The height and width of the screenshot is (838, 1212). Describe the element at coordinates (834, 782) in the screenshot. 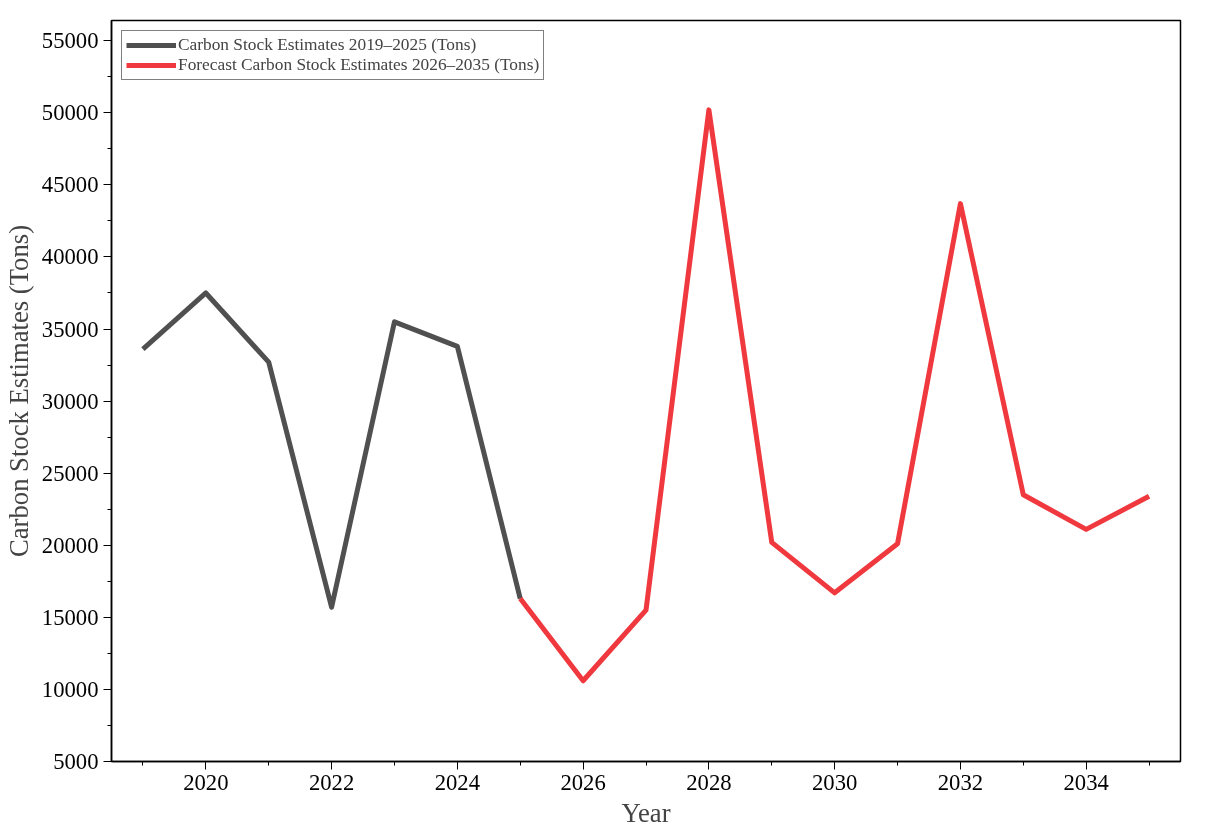

I see `x-tick-label: 2030` at that location.